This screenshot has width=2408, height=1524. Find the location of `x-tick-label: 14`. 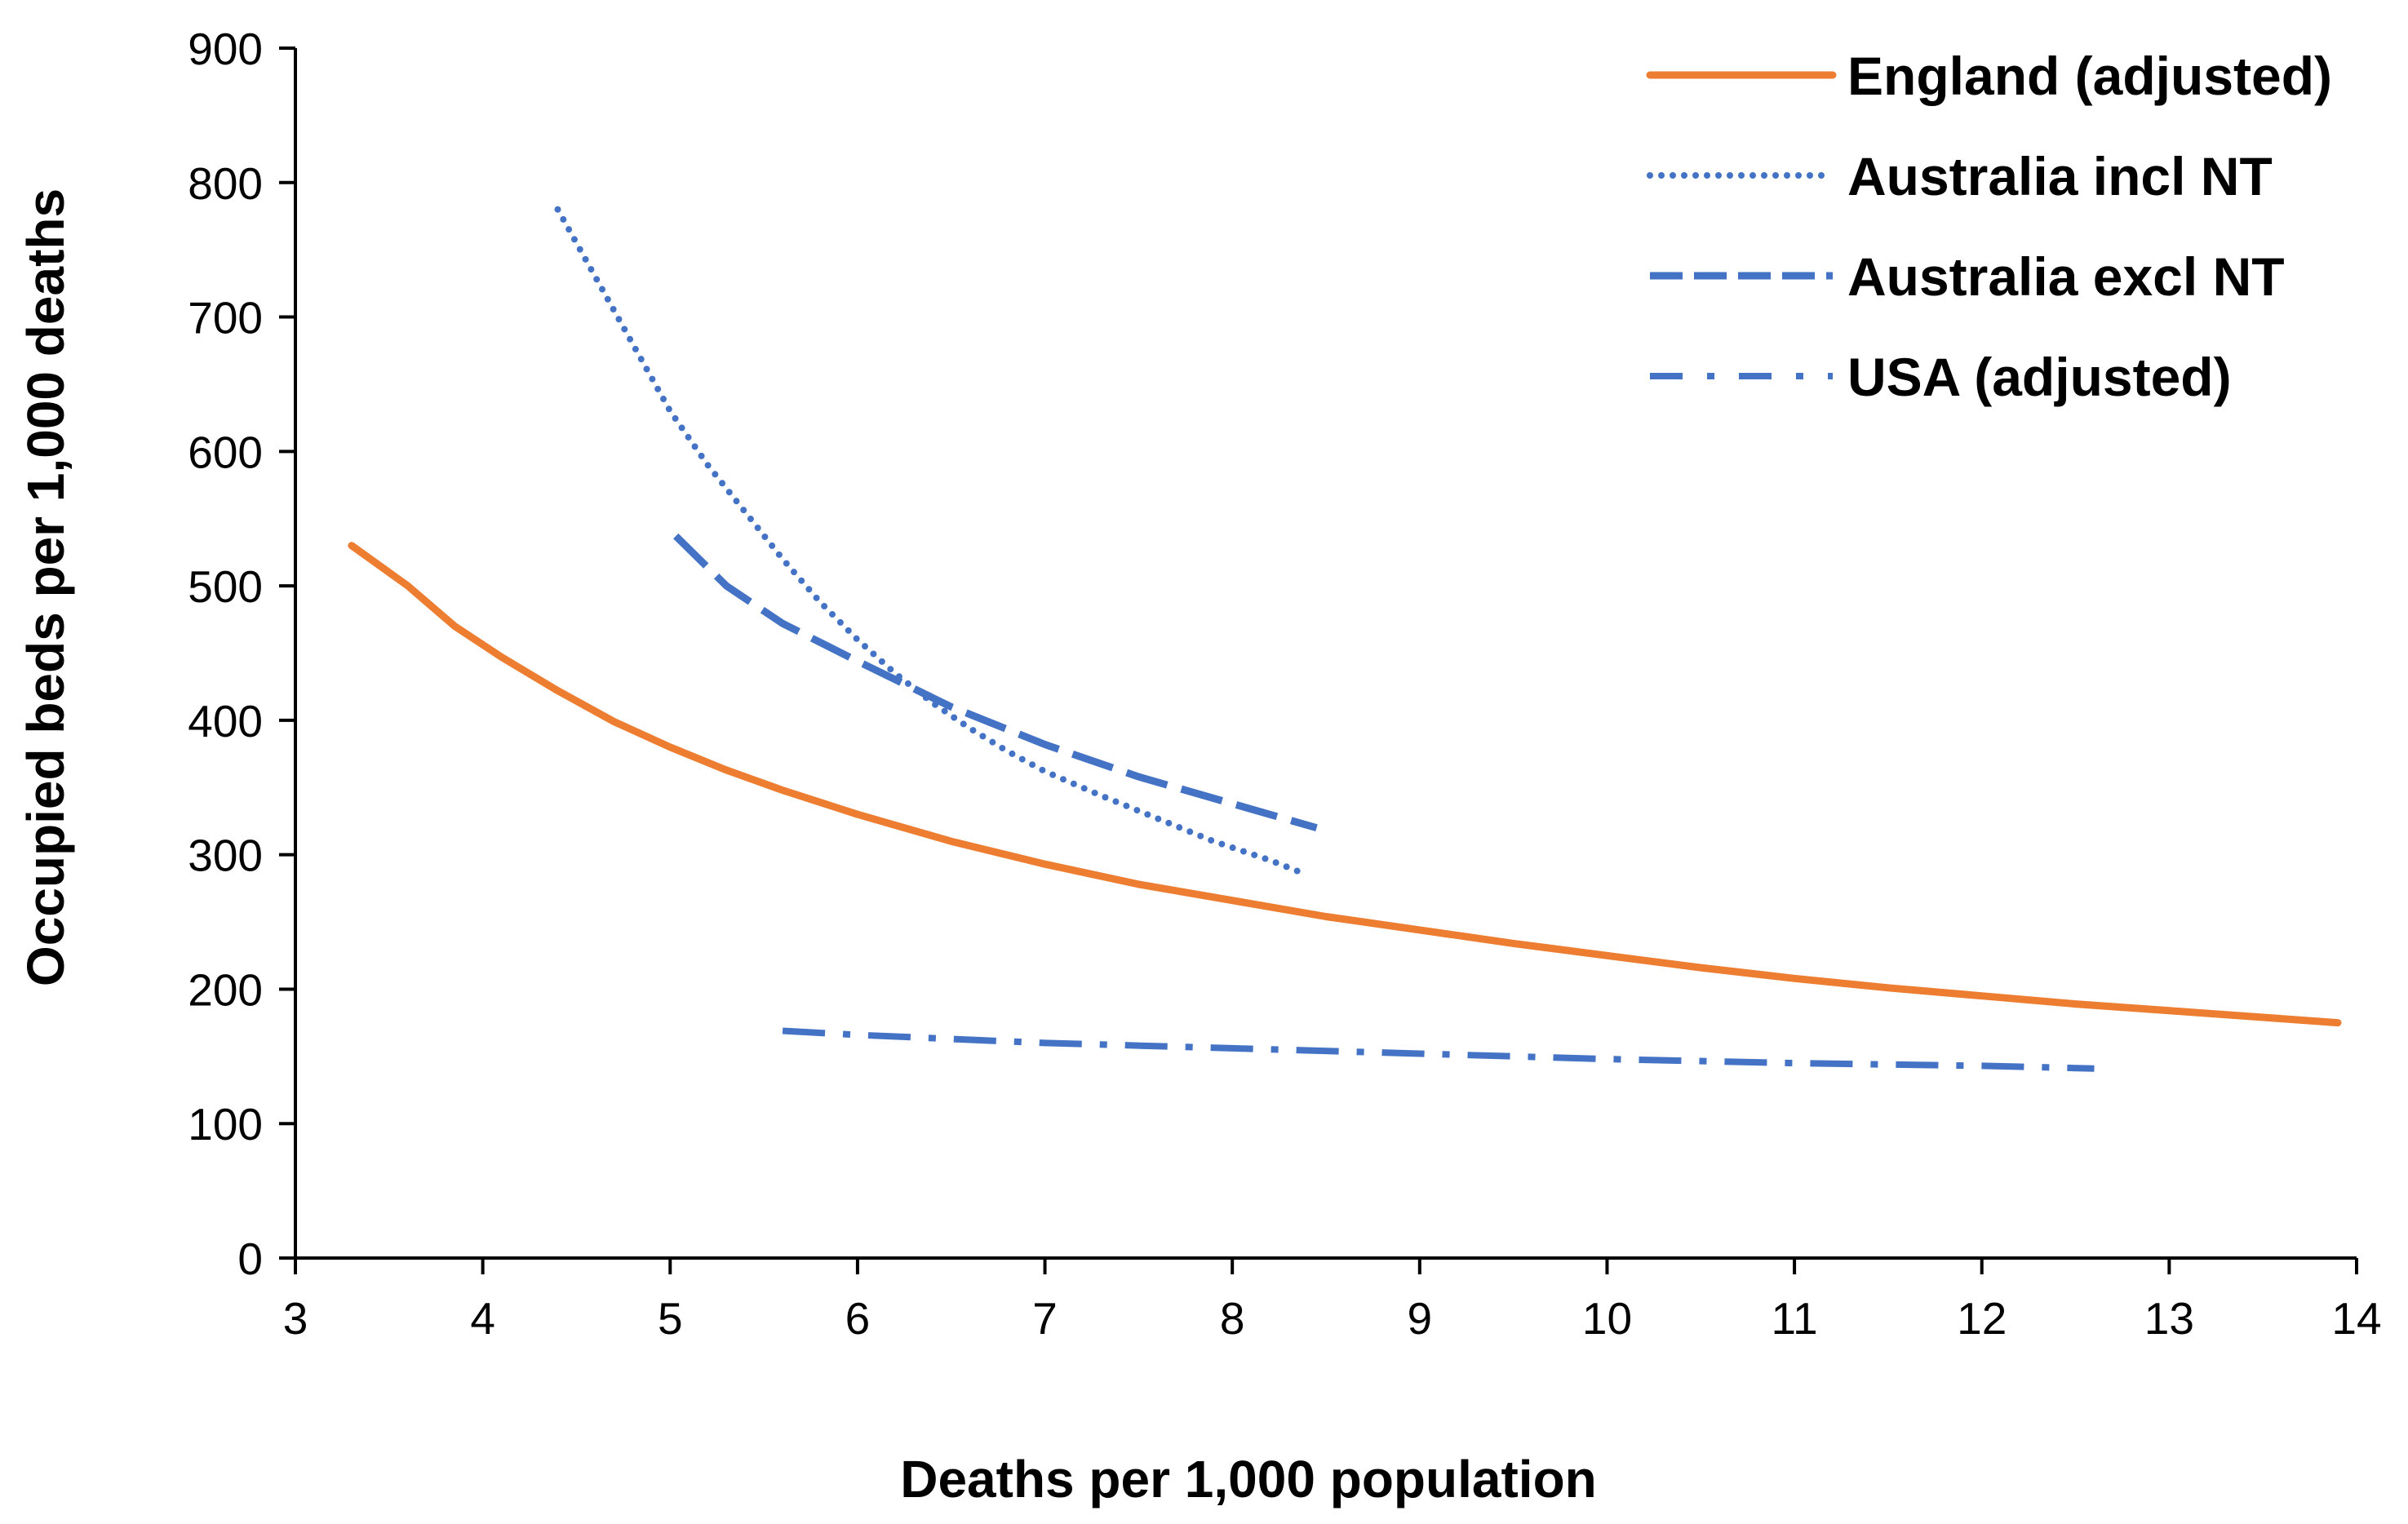

x-tick-label: 14 is located at coordinates (2356, 1318).